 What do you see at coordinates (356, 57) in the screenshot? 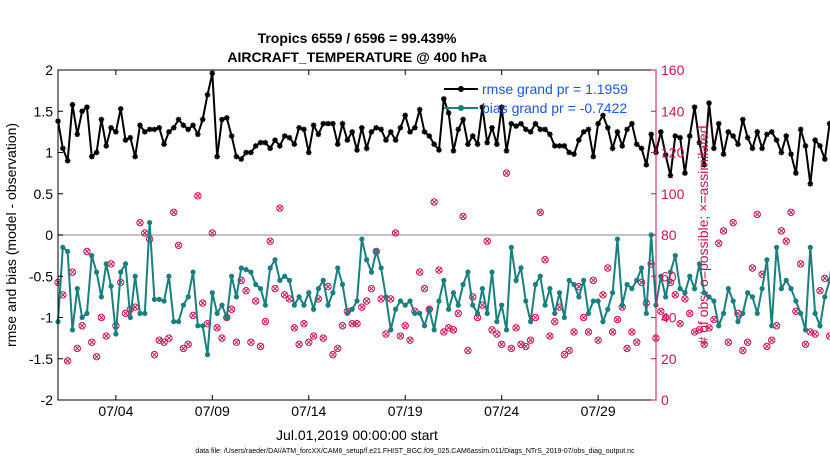
I see `chart-subtitle: AIRCRAFT_TEMPERATURE @ 400 hPa` at bounding box center [356, 57].